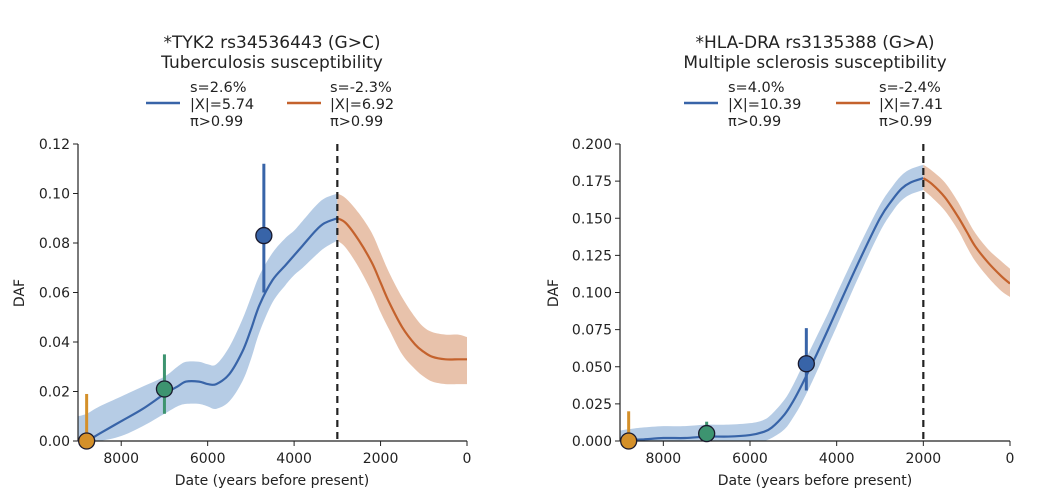 This screenshot has width=1059, height=500. What do you see at coordinates (592, 442) in the screenshot?
I see `y-tick-label: 0.000` at bounding box center [592, 442].